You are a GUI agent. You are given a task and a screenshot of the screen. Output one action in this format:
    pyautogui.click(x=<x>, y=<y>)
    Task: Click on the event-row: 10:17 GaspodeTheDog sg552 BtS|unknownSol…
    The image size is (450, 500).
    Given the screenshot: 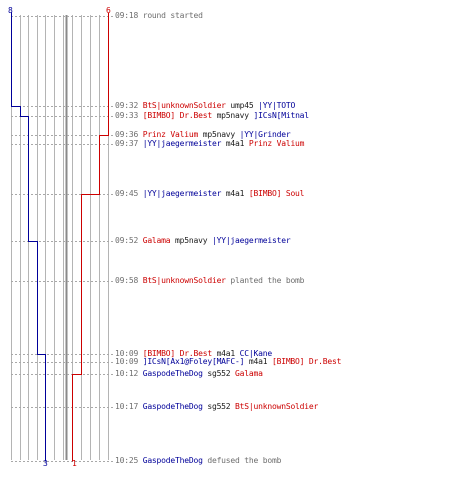 What is the action you would take?
    pyautogui.click(x=216, y=407)
    